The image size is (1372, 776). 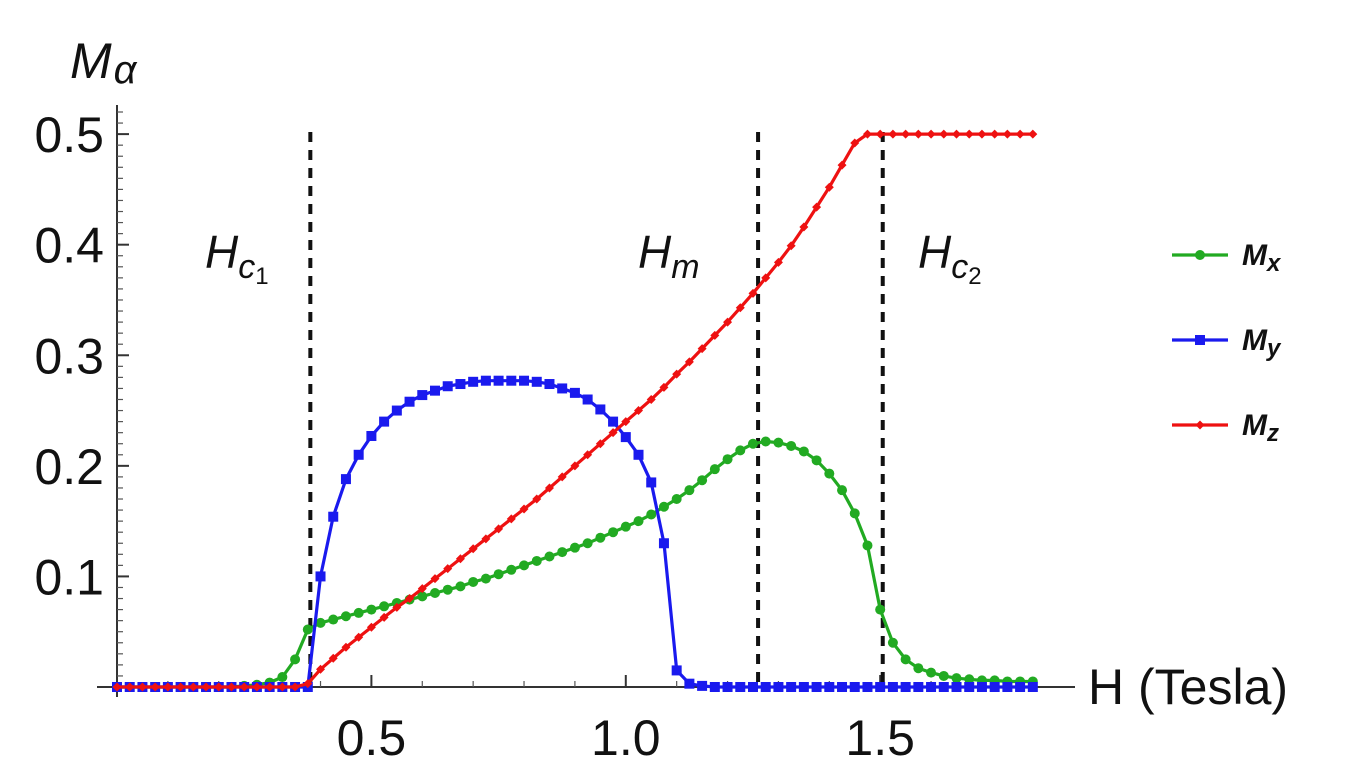 What do you see at coordinates (880, 738) in the screenshot?
I see `x-tick-label: 1.5` at bounding box center [880, 738].